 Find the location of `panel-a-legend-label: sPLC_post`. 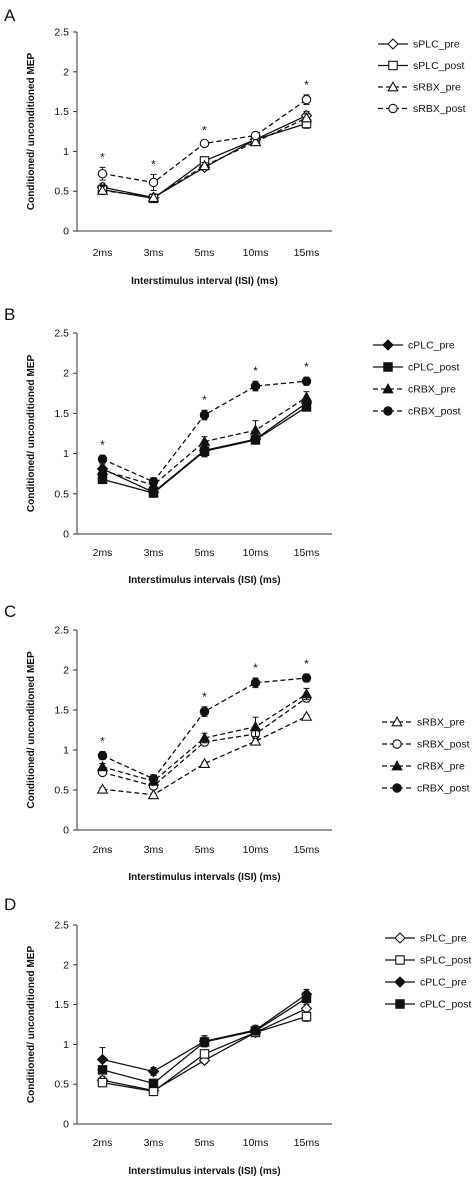

panel-a-legend-label: sPLC_post is located at coordinates (438, 66).